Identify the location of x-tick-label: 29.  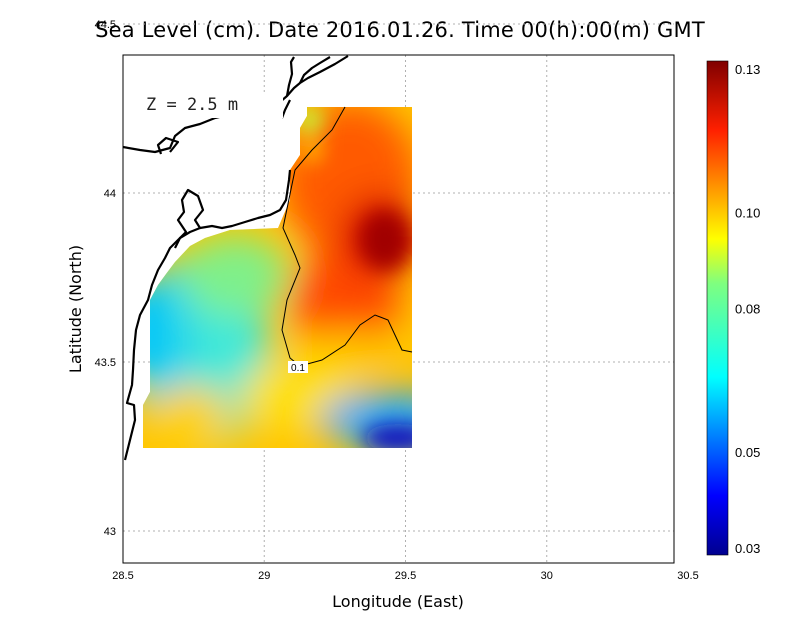
(264, 576).